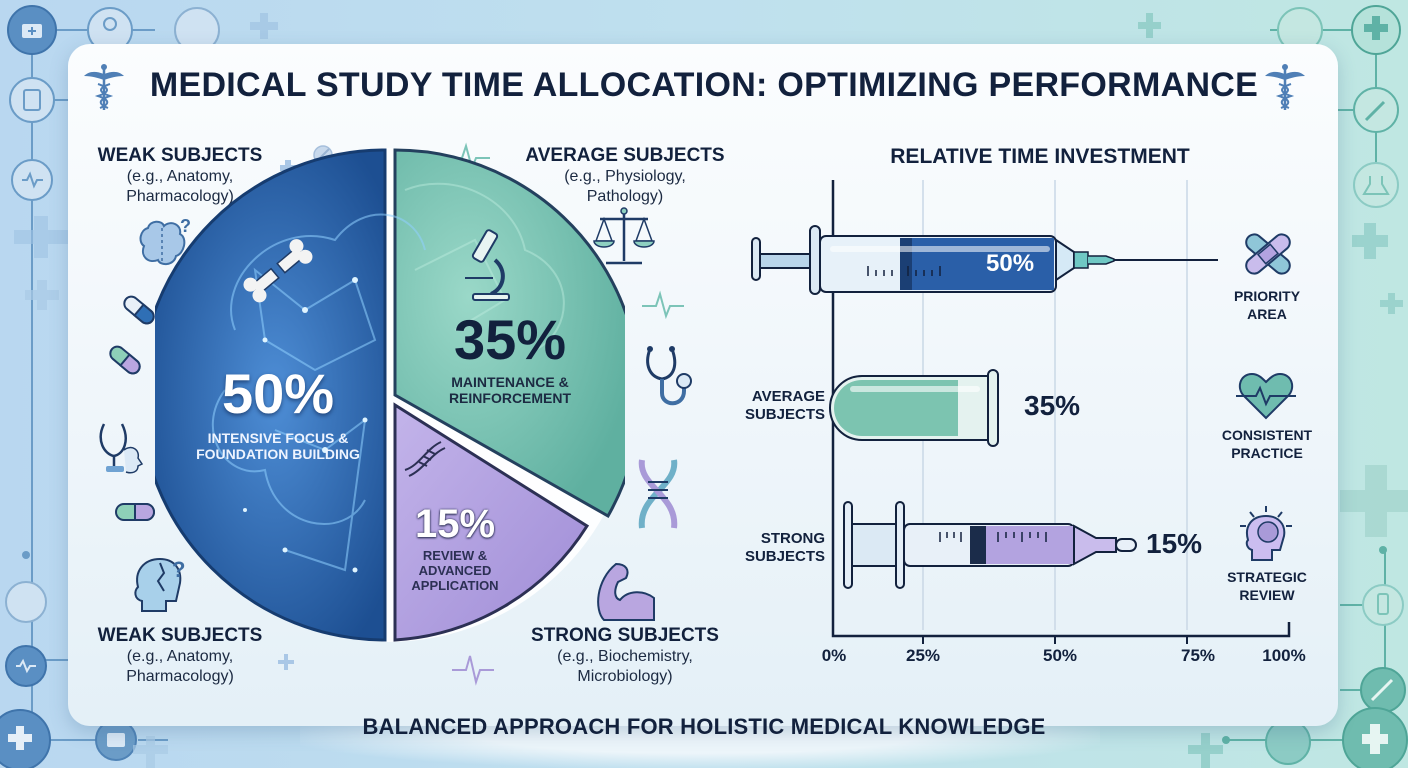 This screenshot has height=768, width=1408. Describe the element at coordinates (121, 448) in the screenshot. I see `stethoscope-head-icon` at that location.